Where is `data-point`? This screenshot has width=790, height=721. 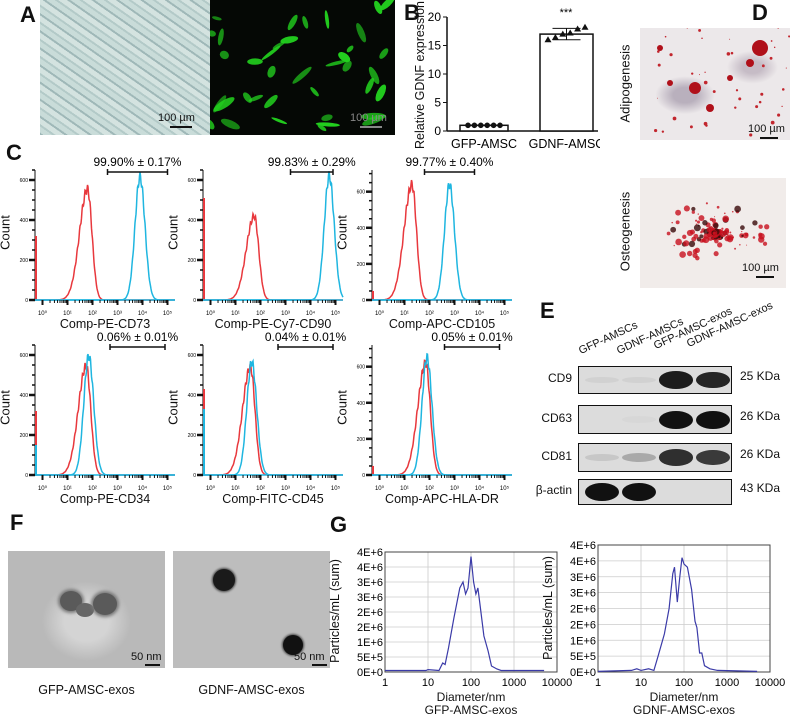
data-point is located at coordinates (493, 125).